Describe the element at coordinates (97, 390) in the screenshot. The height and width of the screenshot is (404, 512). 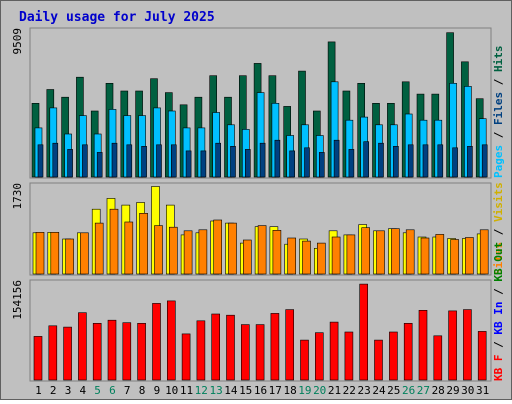
I see `x-tick-label: 5` at that location.